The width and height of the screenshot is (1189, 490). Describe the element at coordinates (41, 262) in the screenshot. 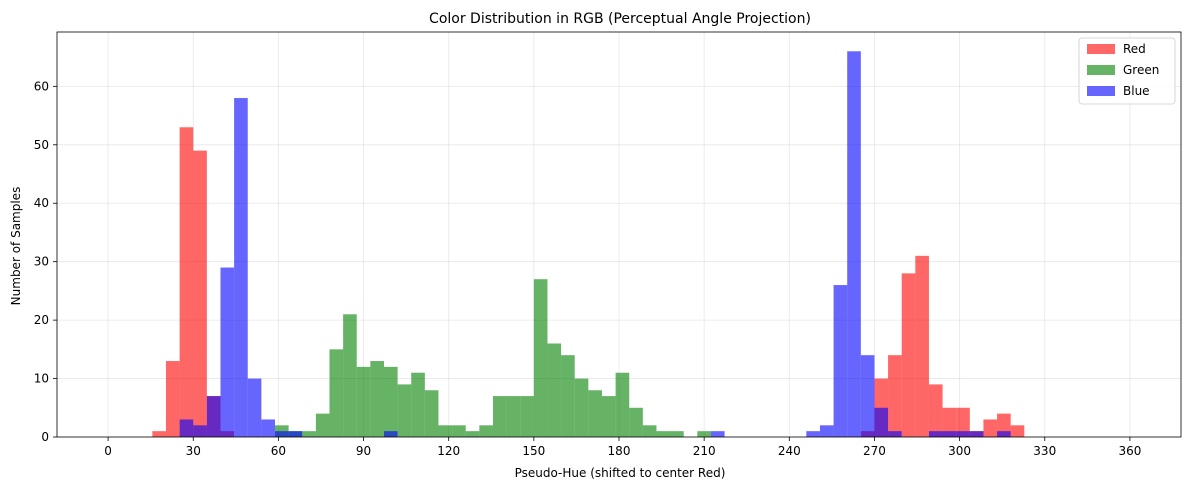

I see `y-tick-label: 30` at that location.